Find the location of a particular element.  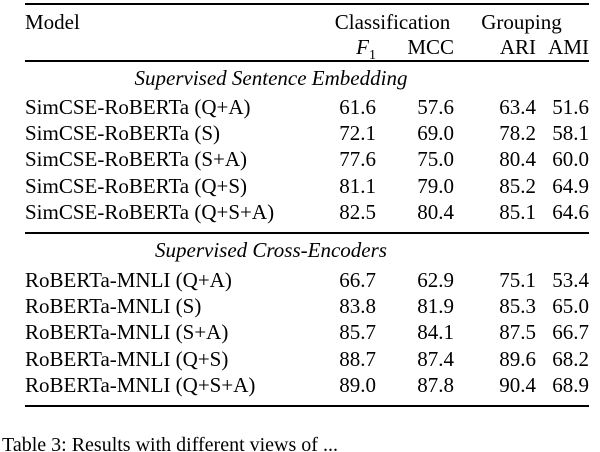

column-group-grouping: Grouping is located at coordinates (521, 22).